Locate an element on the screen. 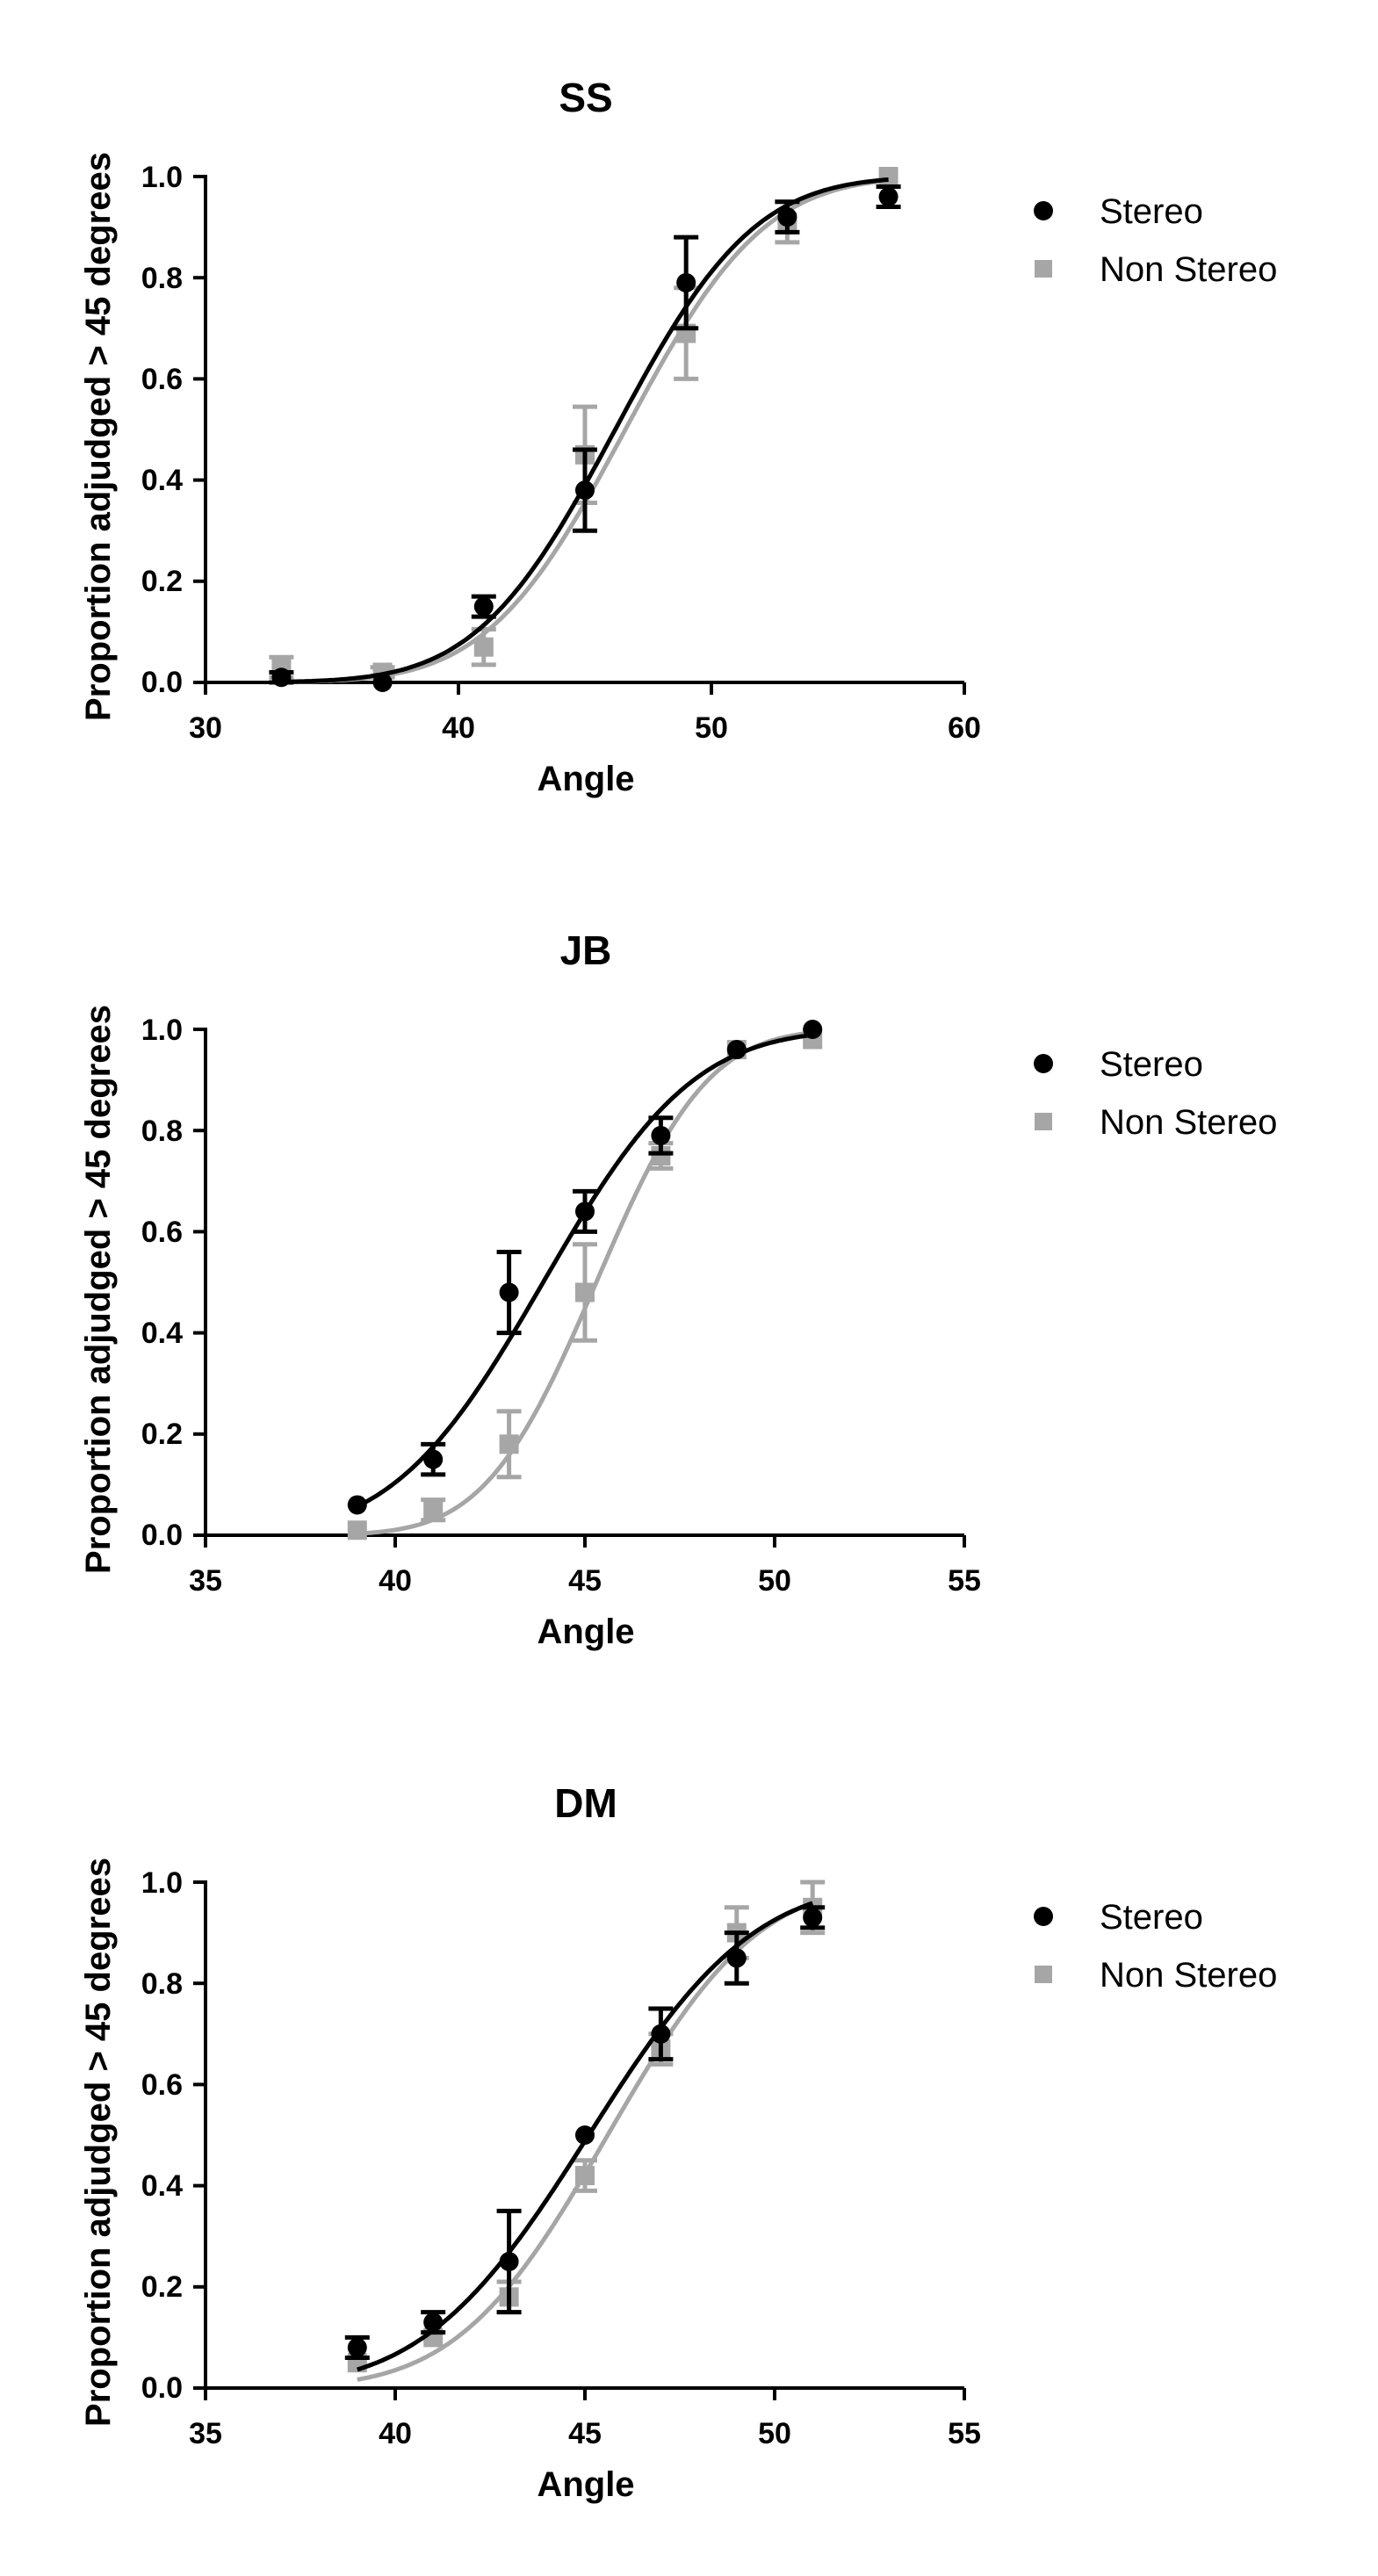 This screenshot has width=1378, height=2576. chart-title: DM is located at coordinates (585, 1803).